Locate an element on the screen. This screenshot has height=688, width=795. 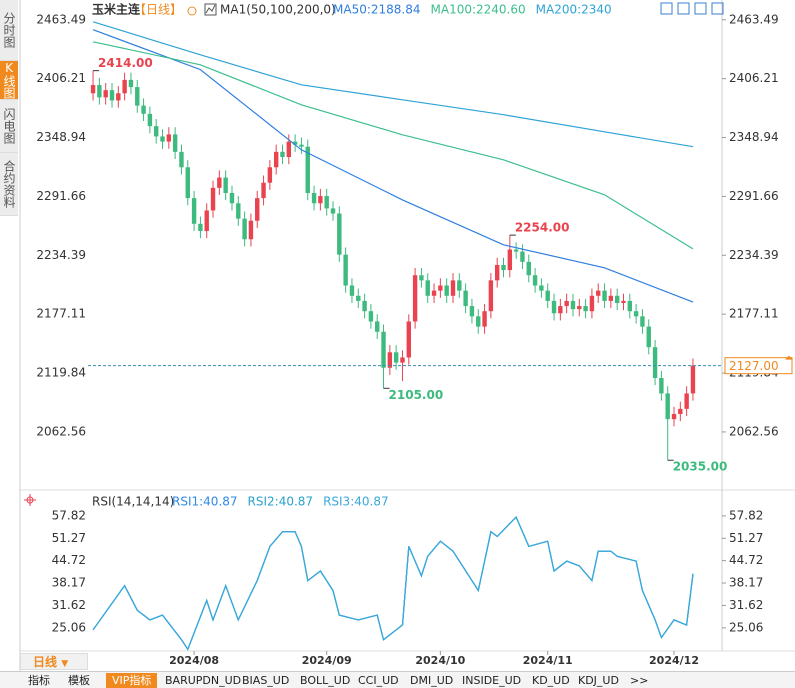
toolbar-icons is located at coordinates (692, 8).